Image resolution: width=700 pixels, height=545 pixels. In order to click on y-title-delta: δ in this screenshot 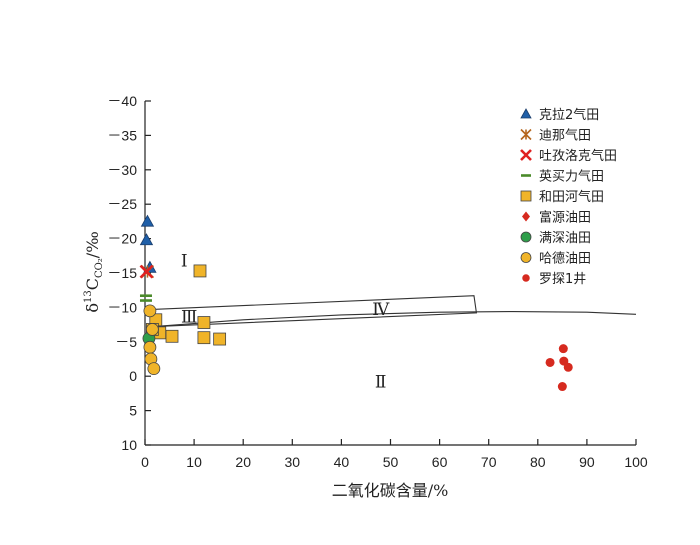, I will do `click(92, 308)`.